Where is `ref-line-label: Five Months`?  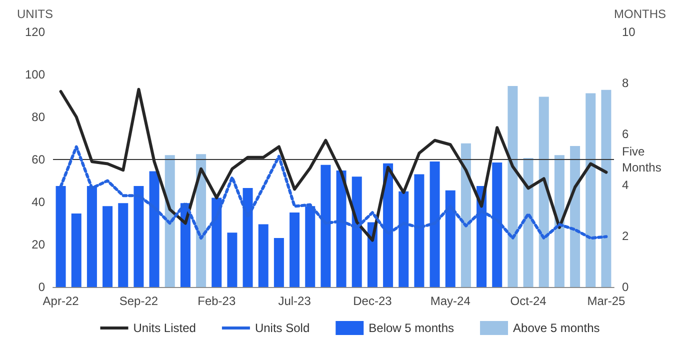
ref-line-label: Five Months is located at coordinates (642, 159).